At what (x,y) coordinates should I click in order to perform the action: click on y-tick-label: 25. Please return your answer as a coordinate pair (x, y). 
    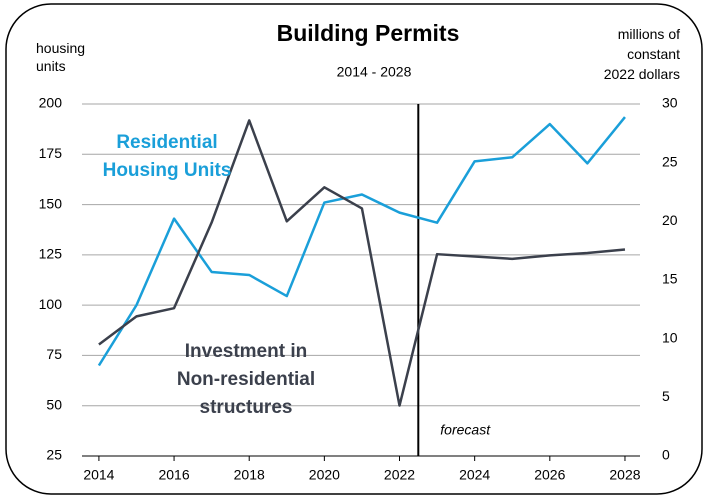
    Looking at the image, I should click on (54, 455).